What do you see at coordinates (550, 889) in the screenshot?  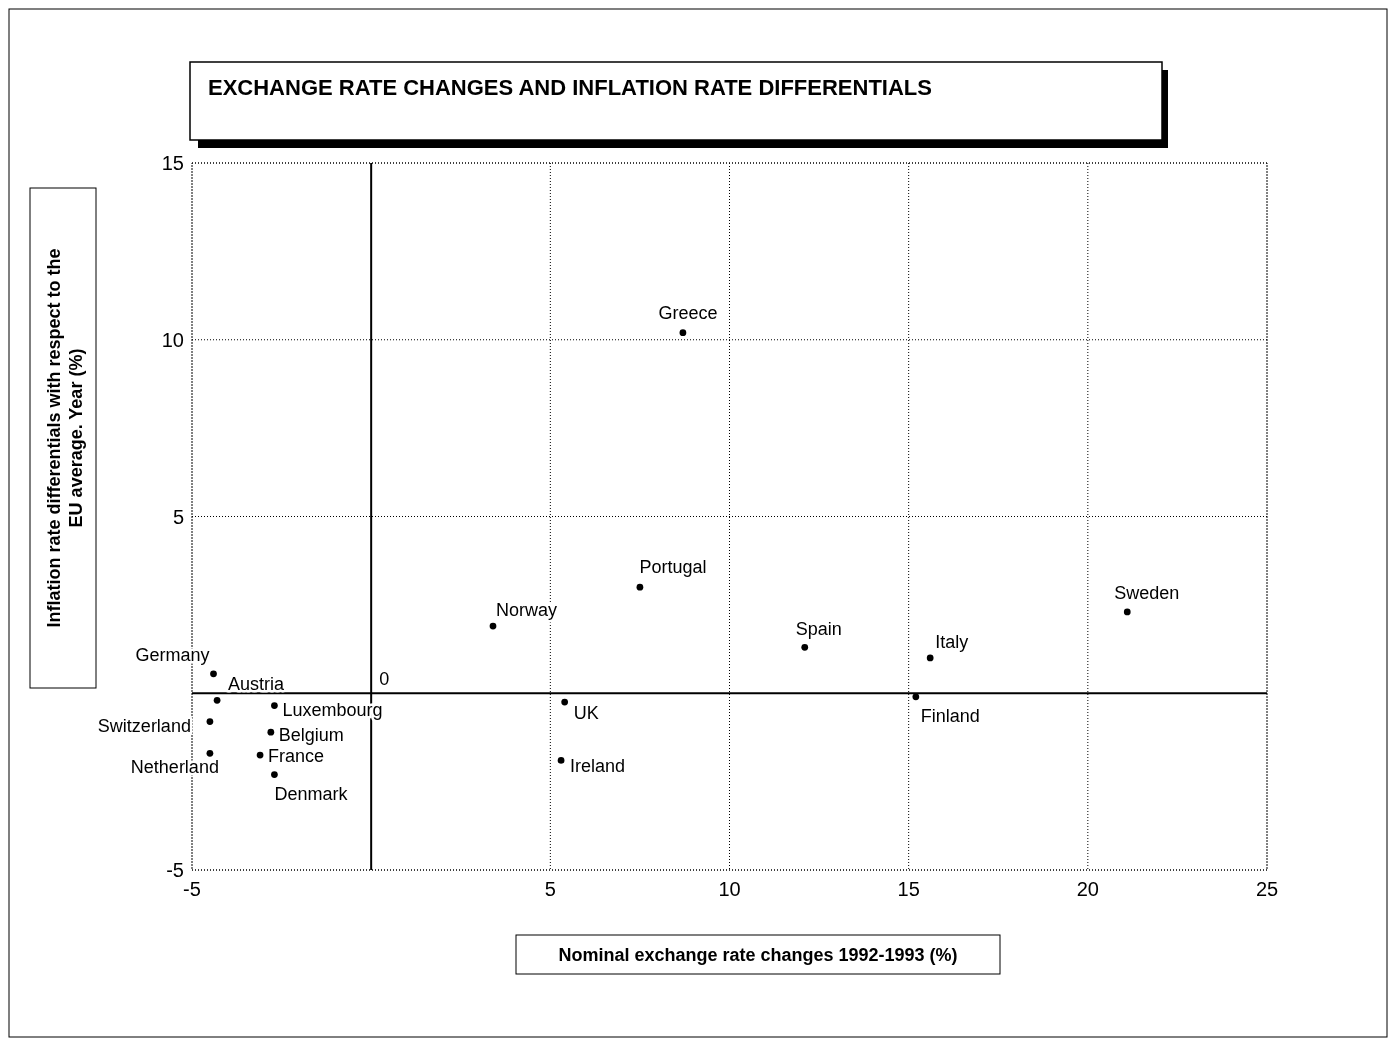 I see `x-tick-label: 5` at bounding box center [550, 889].